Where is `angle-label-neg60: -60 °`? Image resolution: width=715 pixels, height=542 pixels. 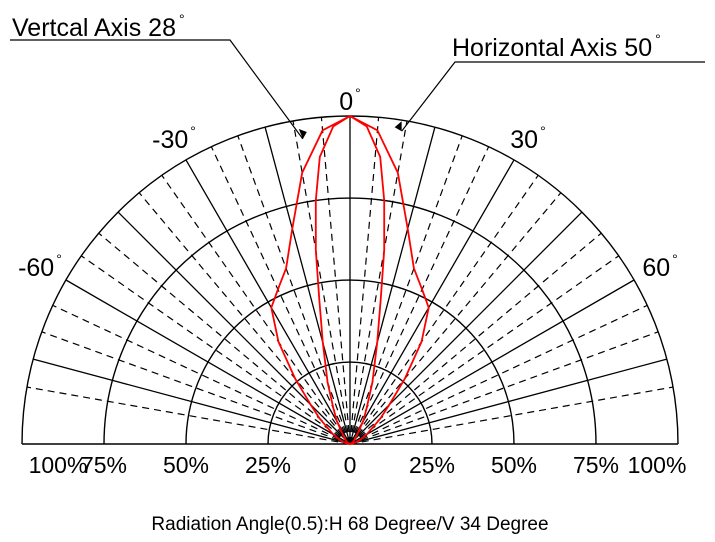
angle-label-neg60: -60 ° is located at coordinates (40, 266).